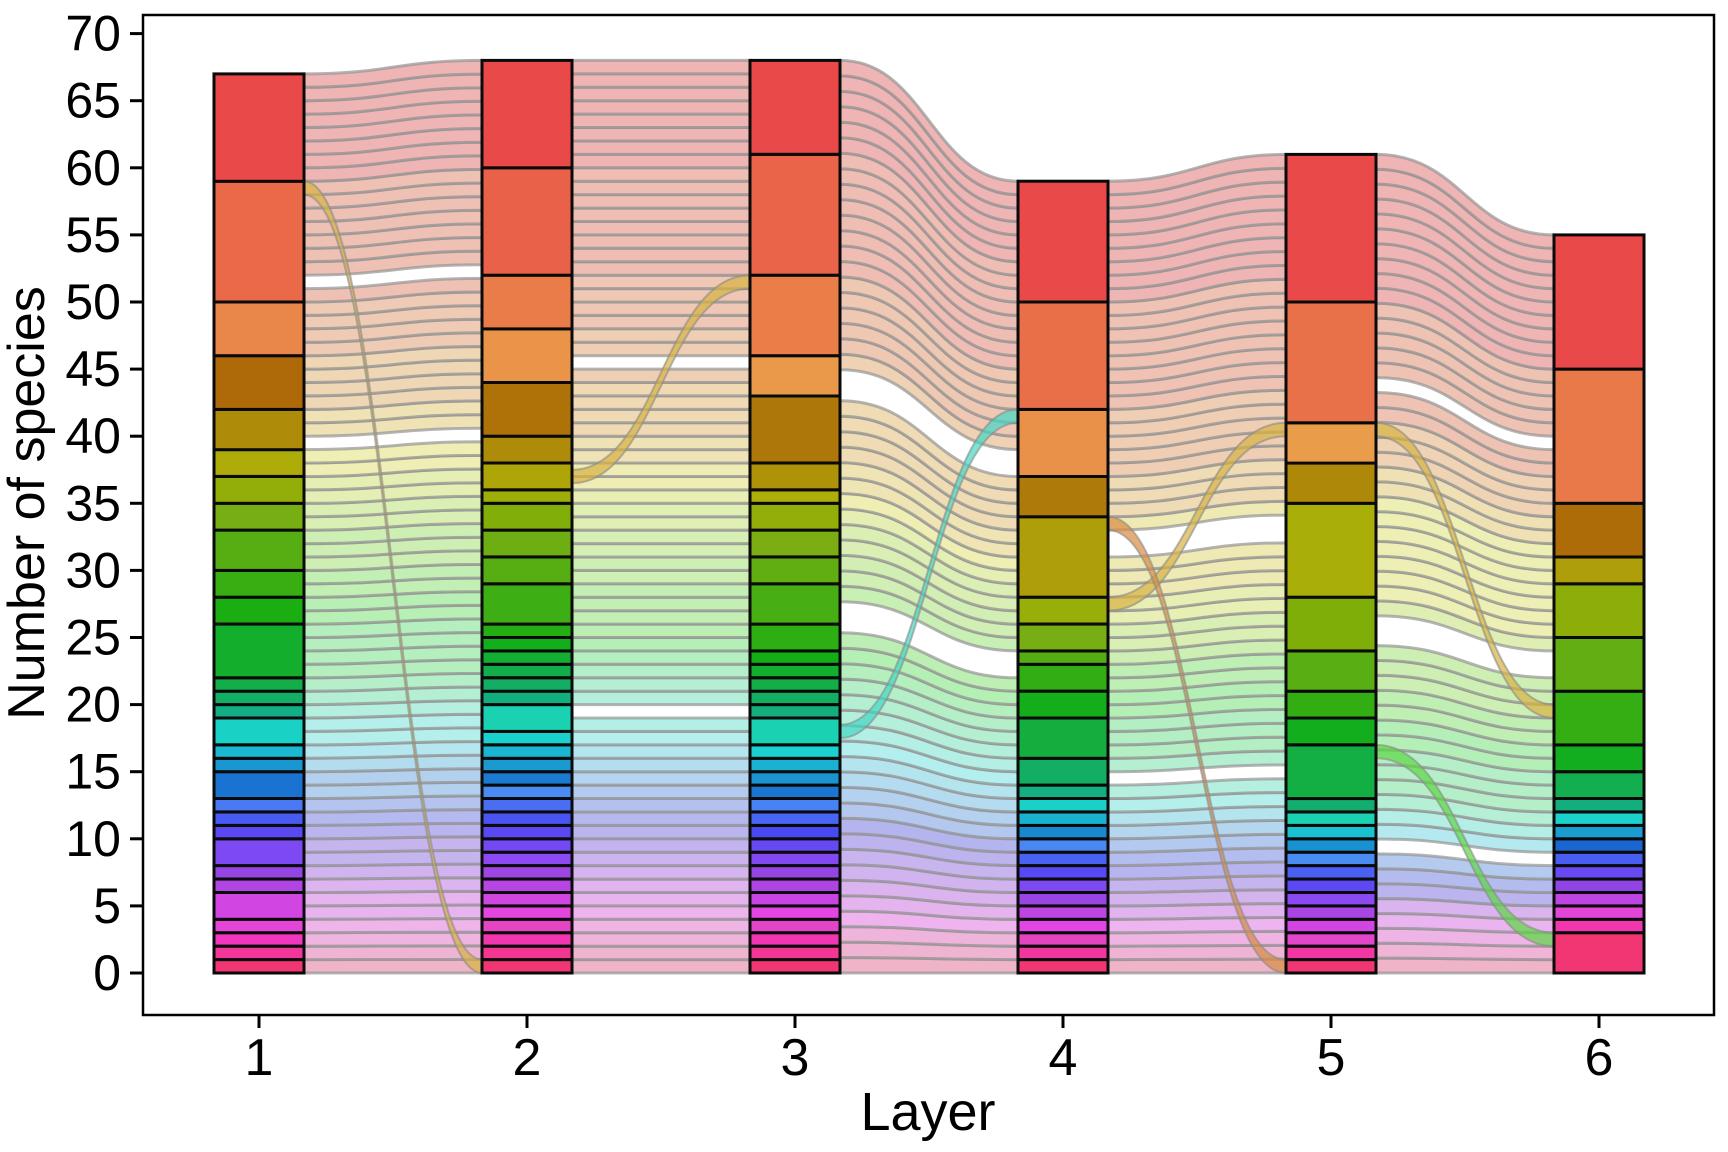 Image resolution: width=1728 pixels, height=1152 pixels. What do you see at coordinates (259, 1058) in the screenshot?
I see `x-tick-label: 1` at bounding box center [259, 1058].